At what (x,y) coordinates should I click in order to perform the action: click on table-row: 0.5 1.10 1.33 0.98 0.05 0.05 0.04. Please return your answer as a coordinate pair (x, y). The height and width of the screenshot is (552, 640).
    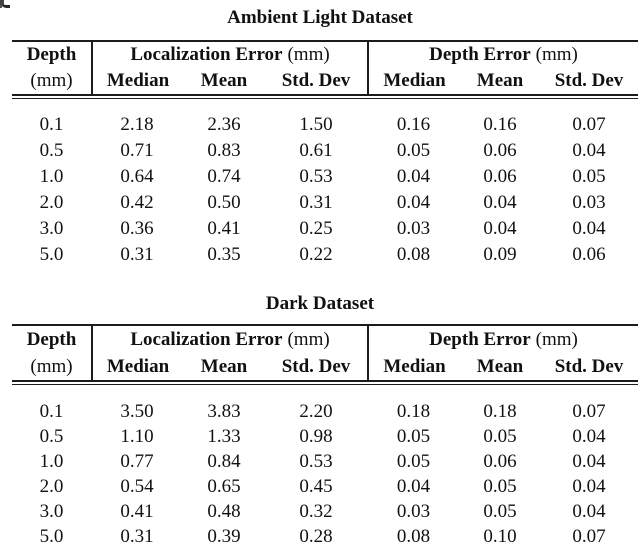
    Looking at the image, I should click on (325, 436).